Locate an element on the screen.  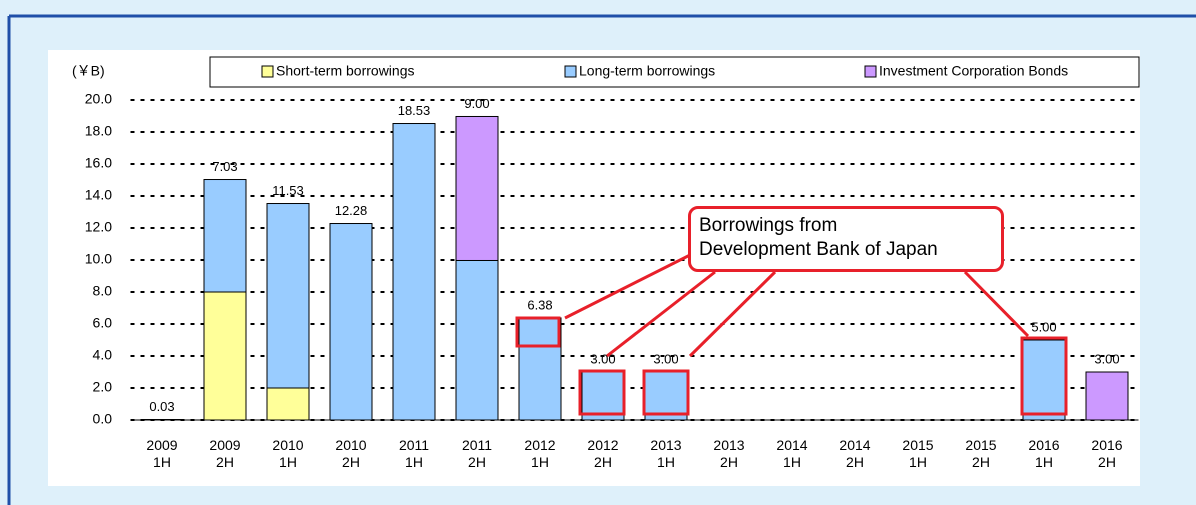
x-tick-label: 2013 2H is located at coordinates (729, 453).